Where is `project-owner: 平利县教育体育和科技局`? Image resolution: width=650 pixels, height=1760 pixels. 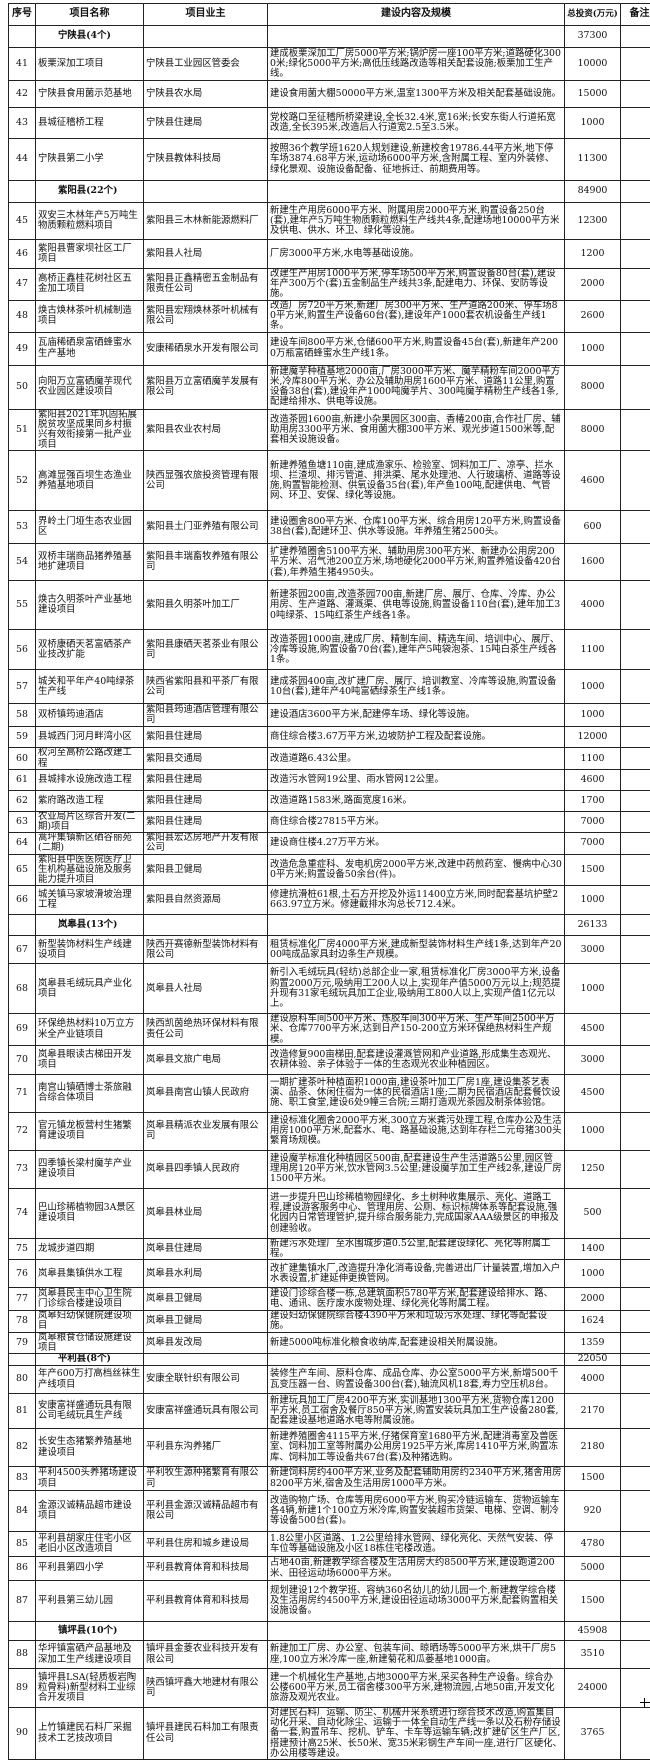
project-owner: 平利县教育体育和科技局 is located at coordinates (206, 1569).